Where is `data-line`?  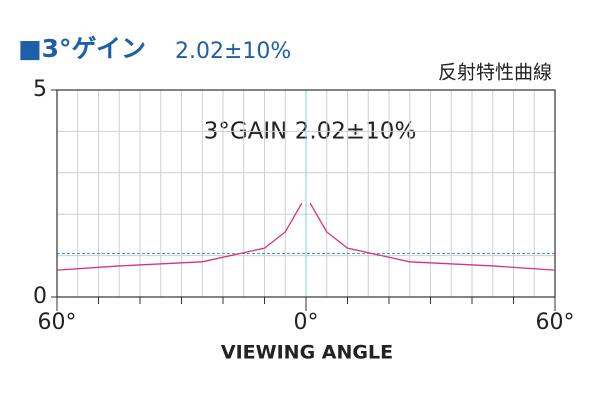
data-line is located at coordinates (306, 236).